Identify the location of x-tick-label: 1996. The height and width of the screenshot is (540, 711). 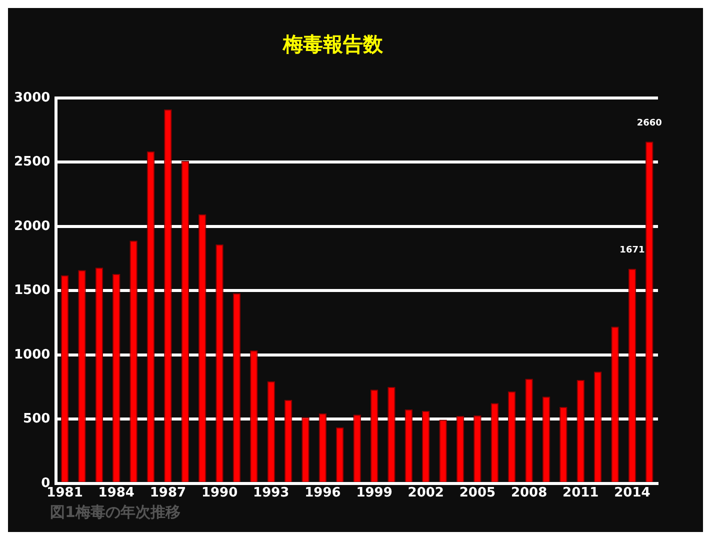
(322, 493).